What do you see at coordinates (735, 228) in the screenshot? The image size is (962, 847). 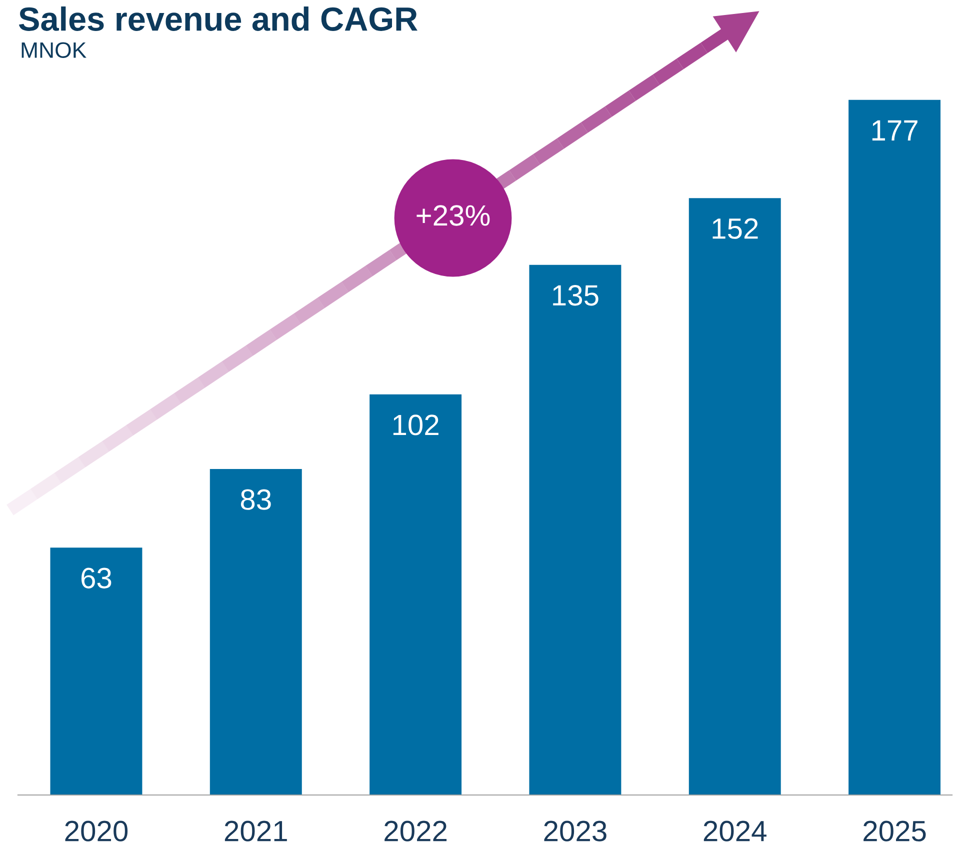 I see `data-label: 152` at bounding box center [735, 228].